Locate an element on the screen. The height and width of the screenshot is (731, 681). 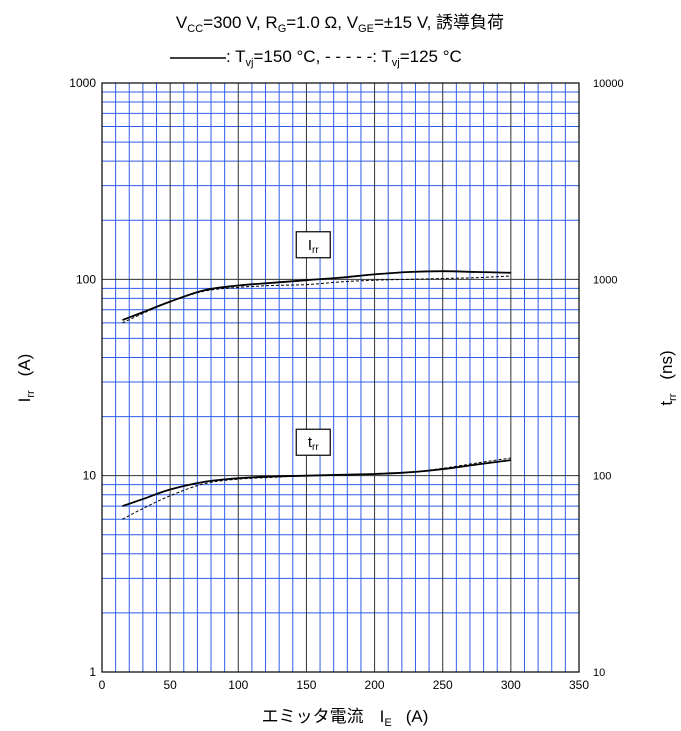
x-tick-label: 250 is located at coordinates (443, 685).